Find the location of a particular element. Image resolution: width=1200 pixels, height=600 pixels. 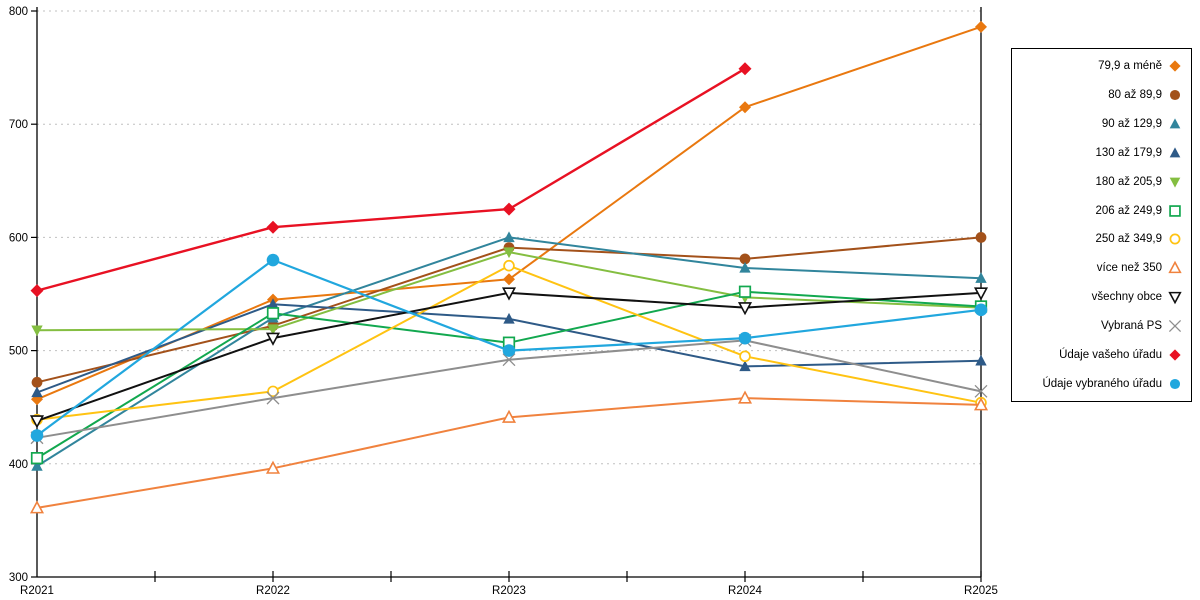

x-axis-label: R2024 is located at coordinates (745, 591).